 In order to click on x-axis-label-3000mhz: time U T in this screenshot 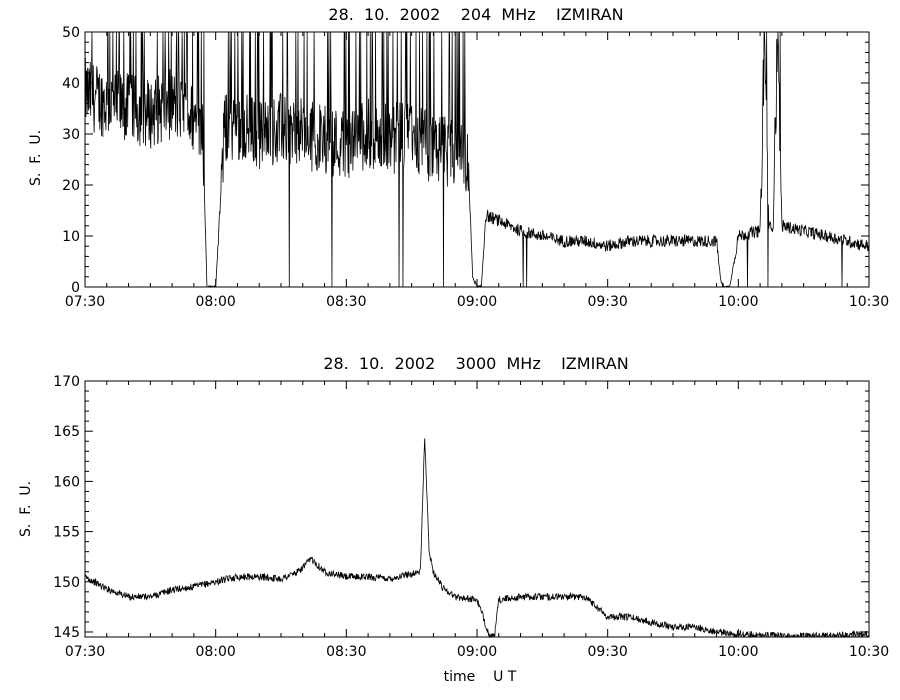, I will do `click(480, 677)`.